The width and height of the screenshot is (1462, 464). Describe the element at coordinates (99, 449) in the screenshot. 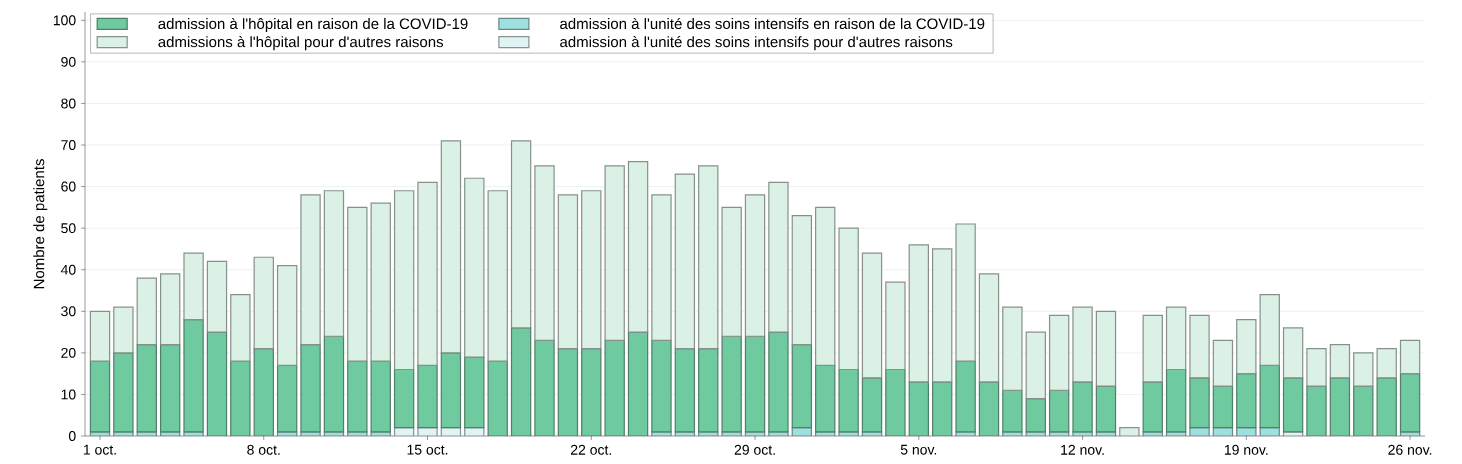

I see `x-tick-label: 1 oct.` at that location.